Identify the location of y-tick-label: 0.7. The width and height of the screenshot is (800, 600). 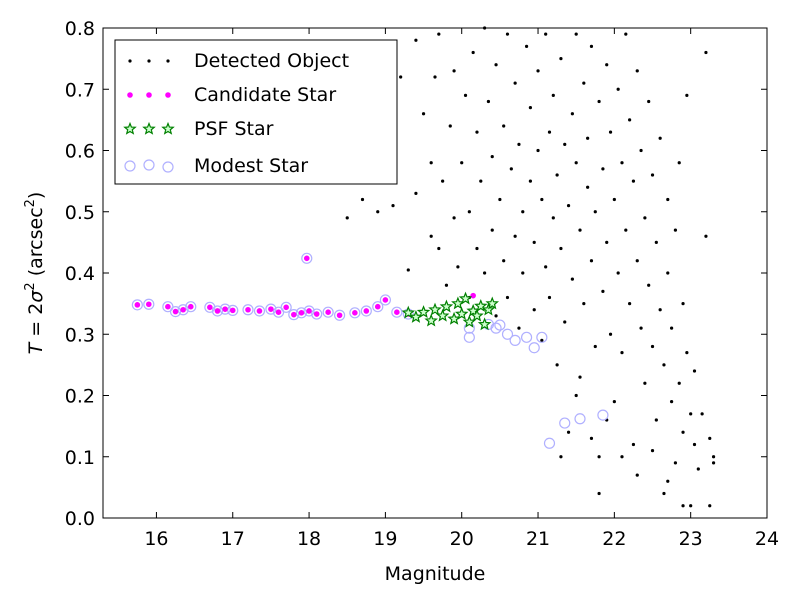
(80, 90).